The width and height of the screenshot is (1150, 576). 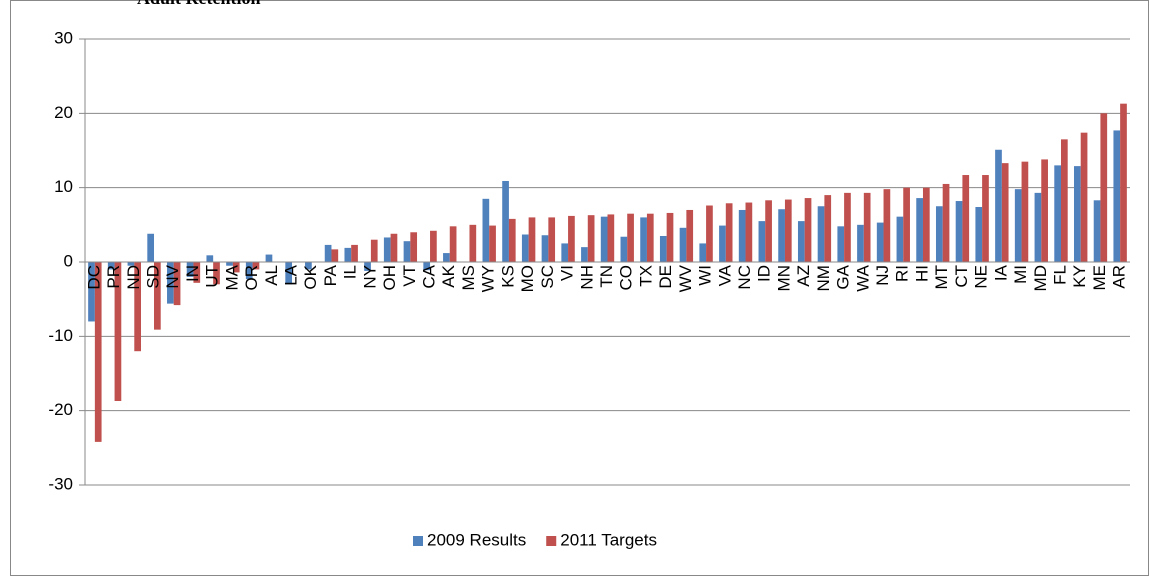 I want to click on x-tick-label: AL, so click(x=271, y=275).